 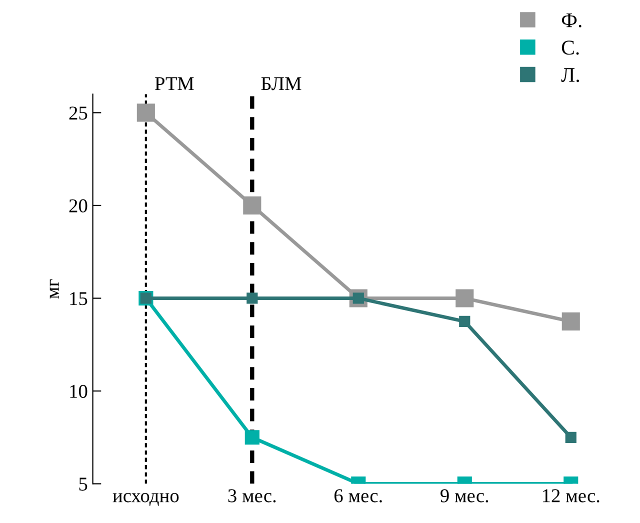 I want to click on y-axis-title: мг, so click(x=54, y=289).